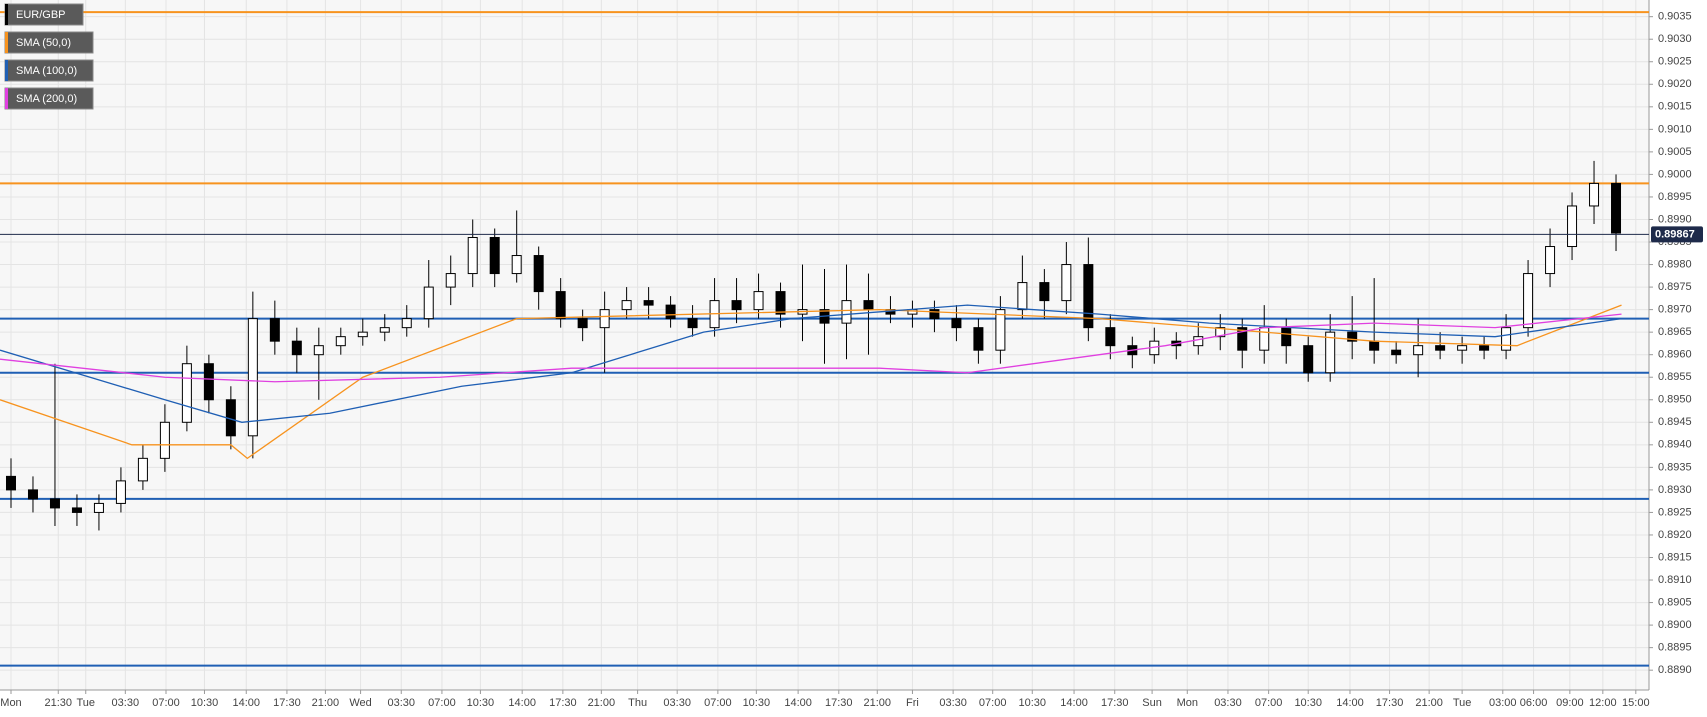 Image resolution: width=1707 pixels, height=717 pixels. What do you see at coordinates (49, 42) in the screenshot?
I see `legend-item: SMA (50,0)` at bounding box center [49, 42].